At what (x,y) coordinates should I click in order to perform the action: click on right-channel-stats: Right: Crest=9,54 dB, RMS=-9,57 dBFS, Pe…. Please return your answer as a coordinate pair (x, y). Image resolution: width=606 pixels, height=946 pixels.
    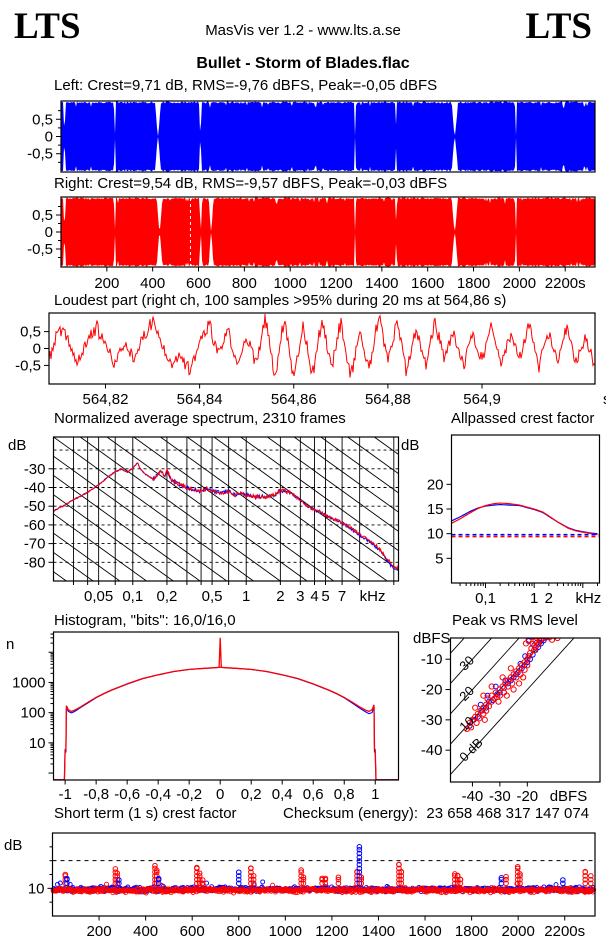
    Looking at the image, I should click on (251, 183).